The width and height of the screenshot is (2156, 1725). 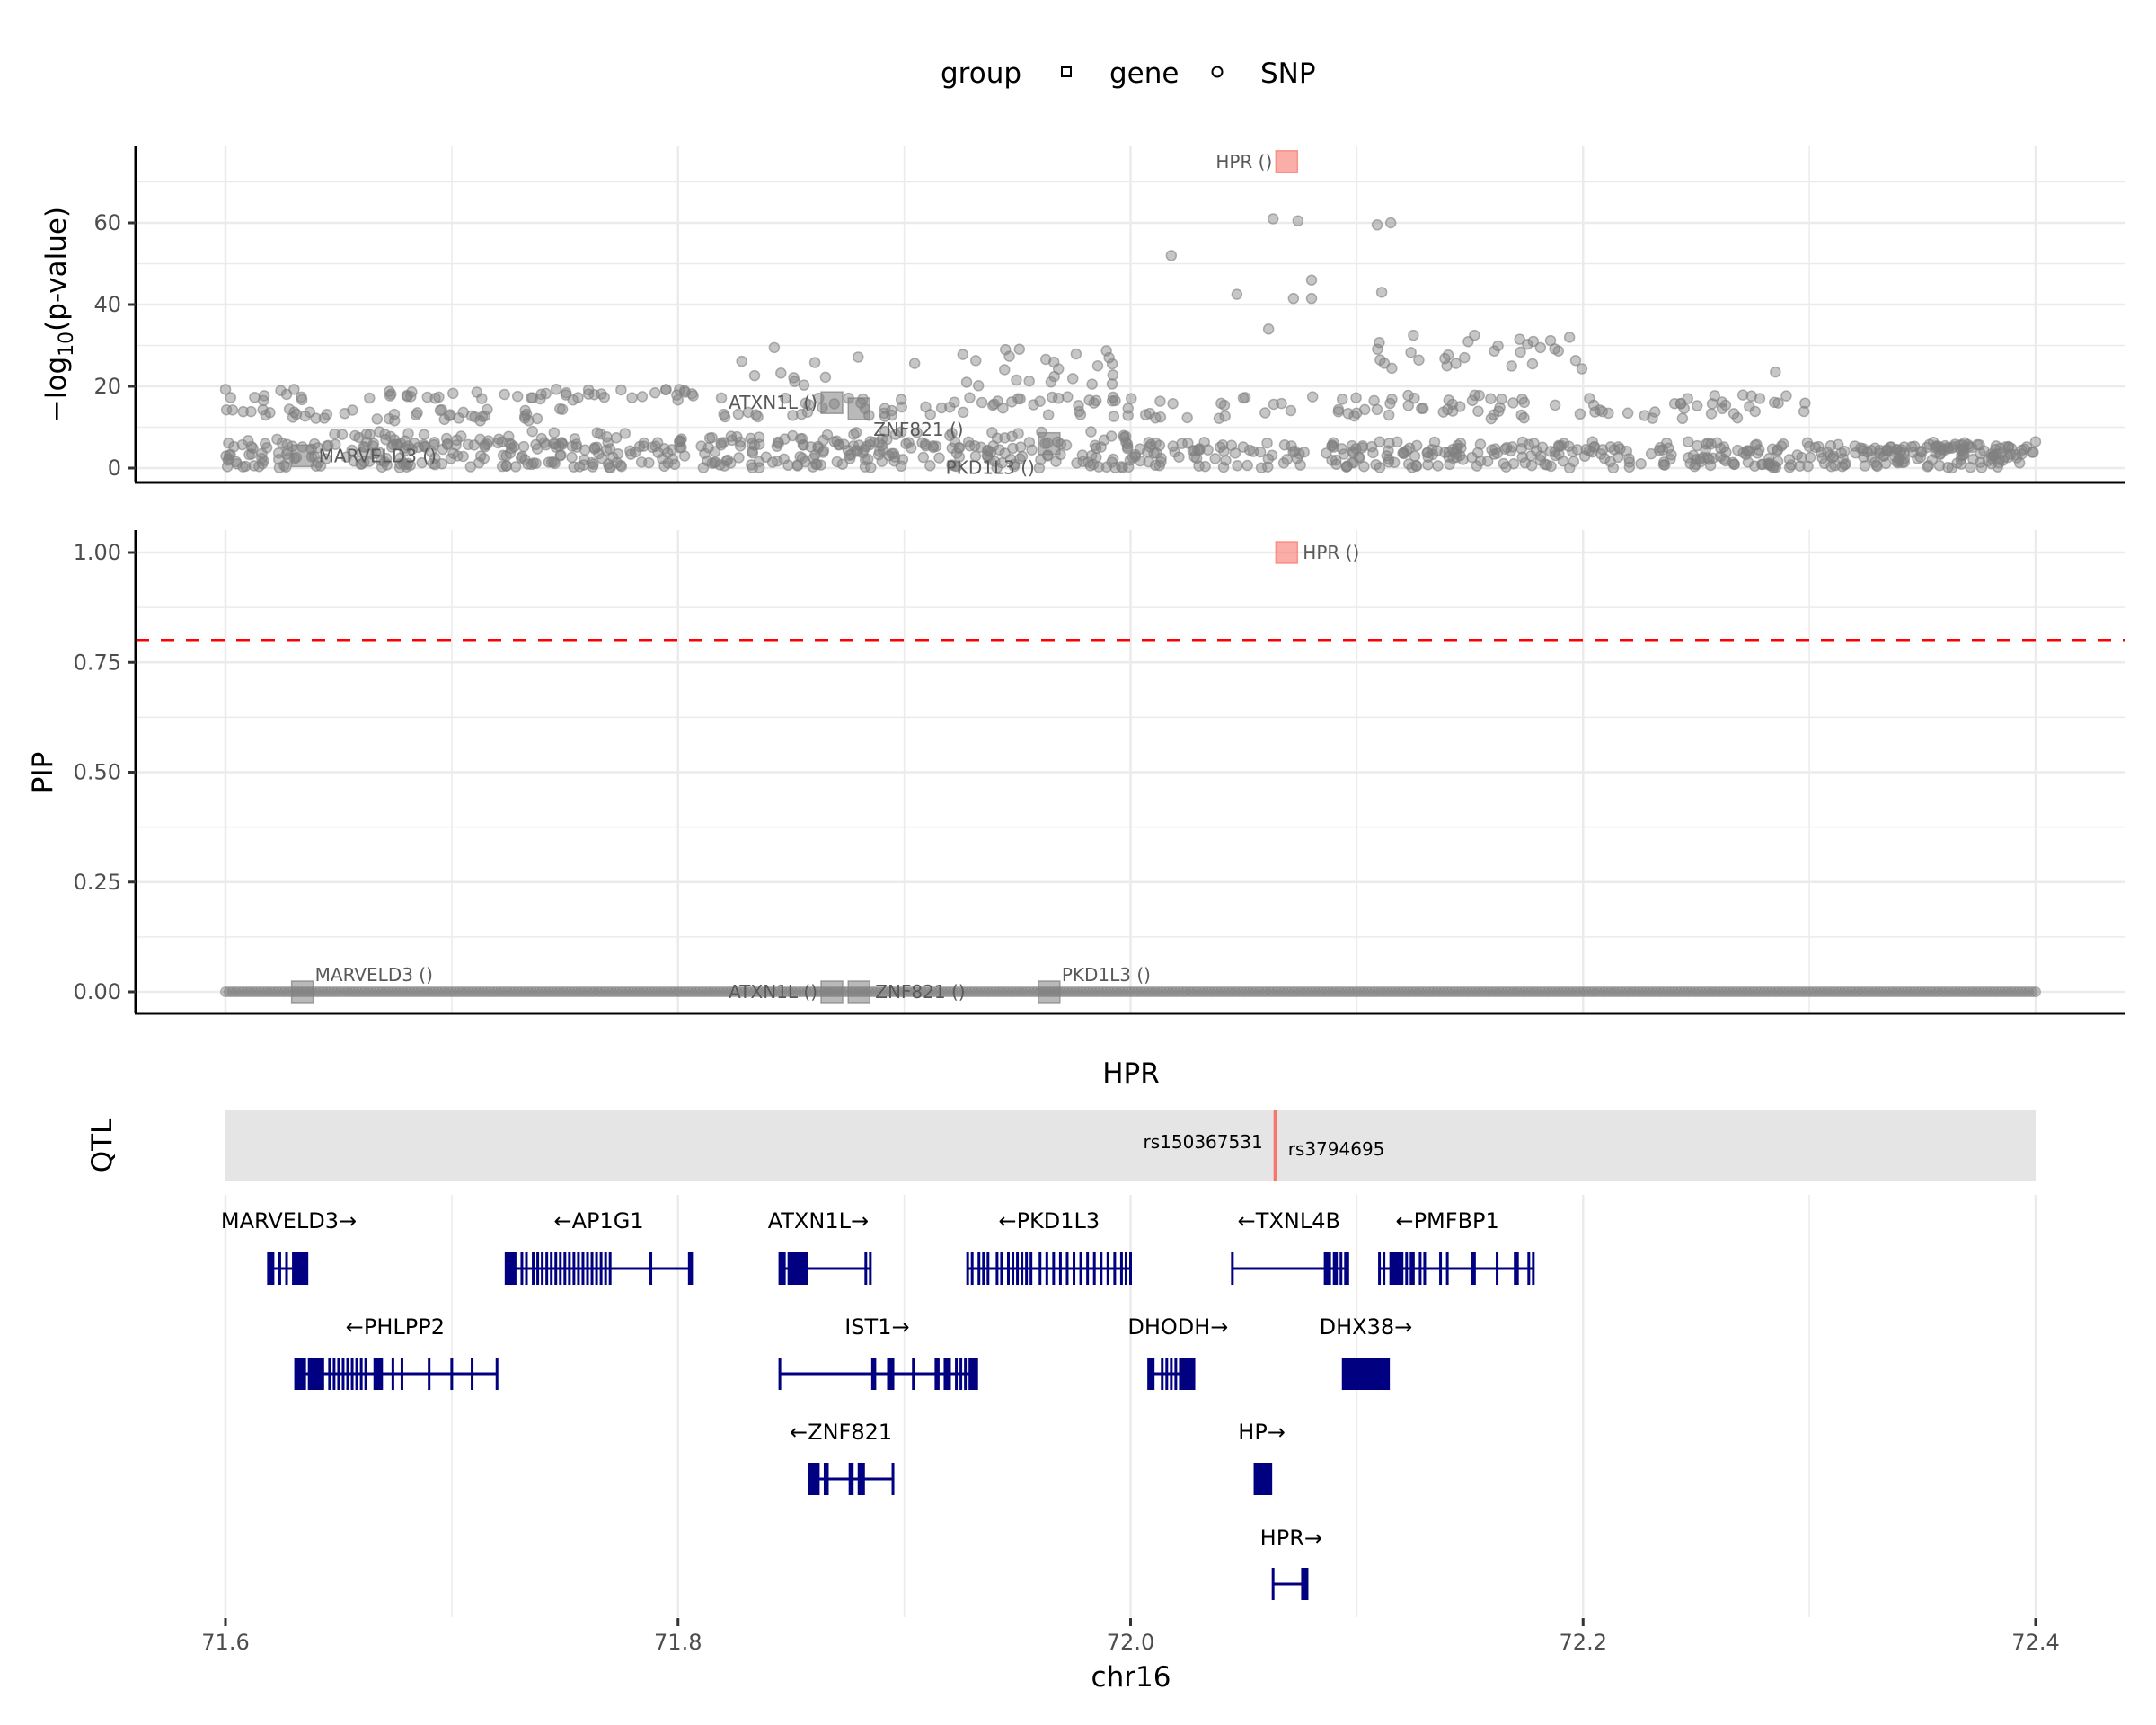 I want to click on x-tick-label: 71.6, so click(x=225, y=1642).